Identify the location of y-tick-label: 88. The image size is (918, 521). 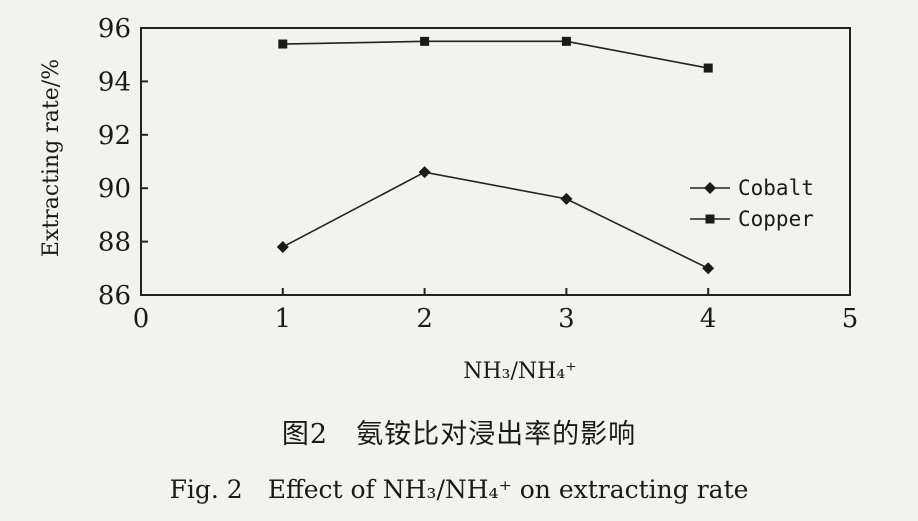
(114, 243).